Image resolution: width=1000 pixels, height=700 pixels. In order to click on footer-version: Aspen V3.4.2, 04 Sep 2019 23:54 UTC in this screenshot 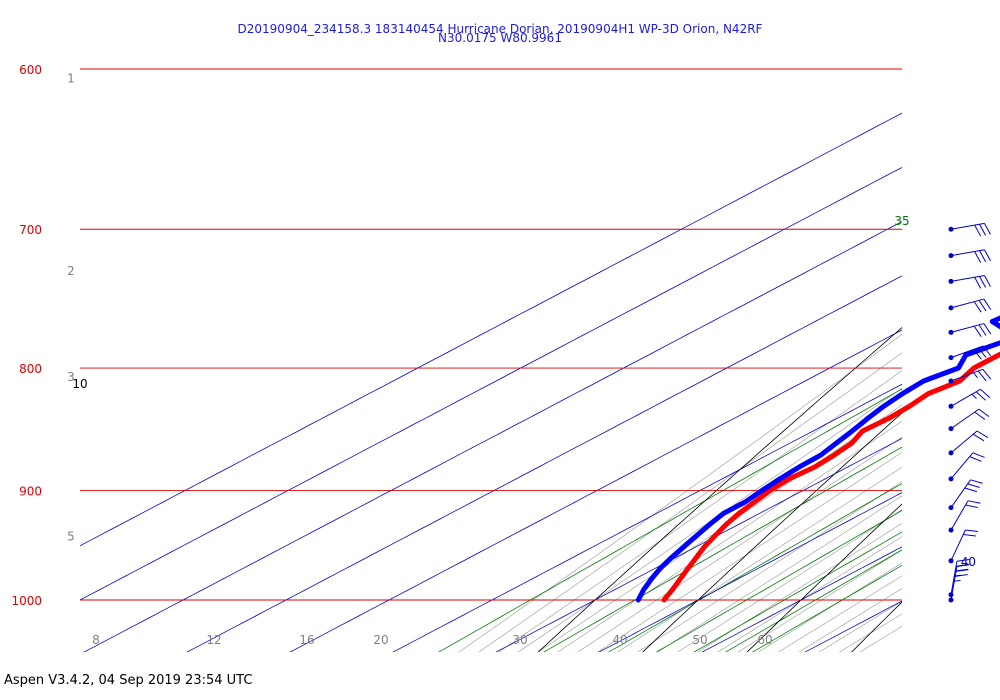, I will do `click(128, 680)`.